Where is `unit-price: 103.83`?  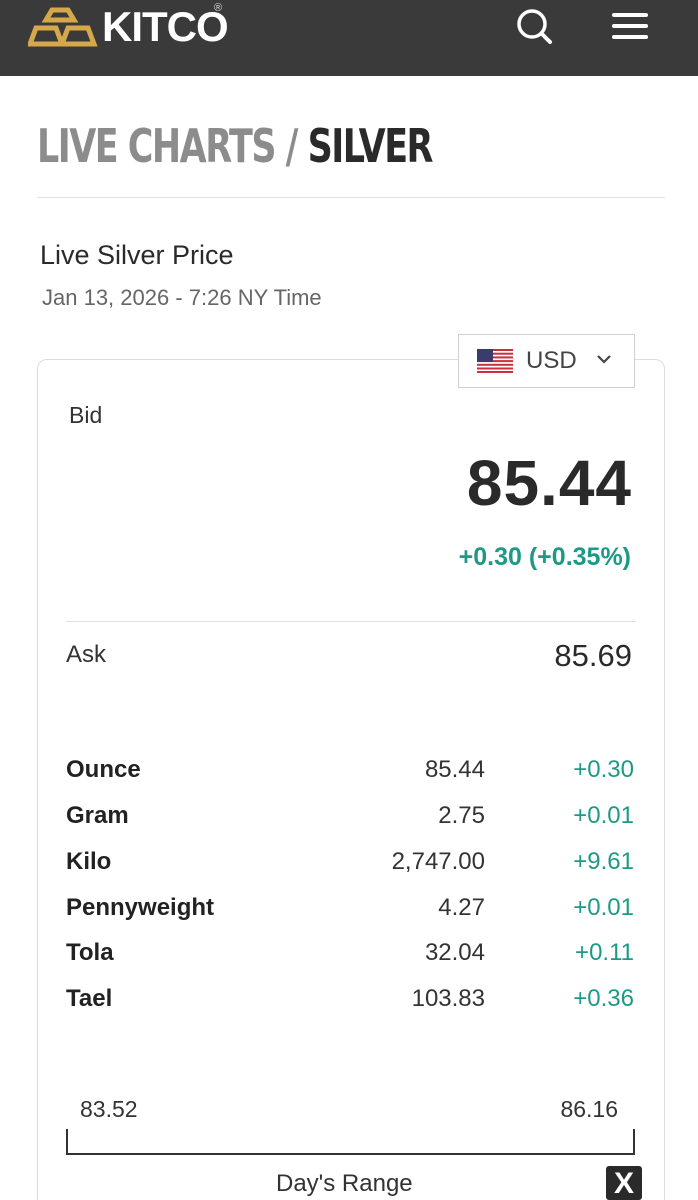 unit-price: 103.83 is located at coordinates (448, 998).